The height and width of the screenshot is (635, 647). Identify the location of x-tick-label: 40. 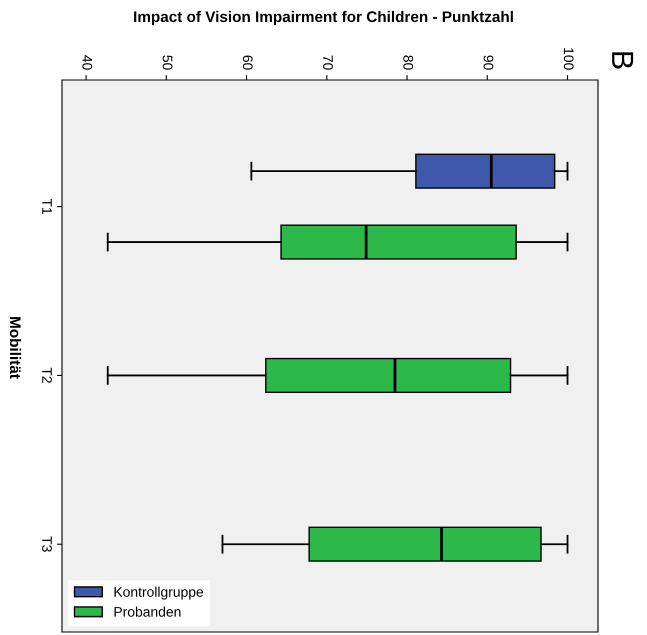
(87, 62).